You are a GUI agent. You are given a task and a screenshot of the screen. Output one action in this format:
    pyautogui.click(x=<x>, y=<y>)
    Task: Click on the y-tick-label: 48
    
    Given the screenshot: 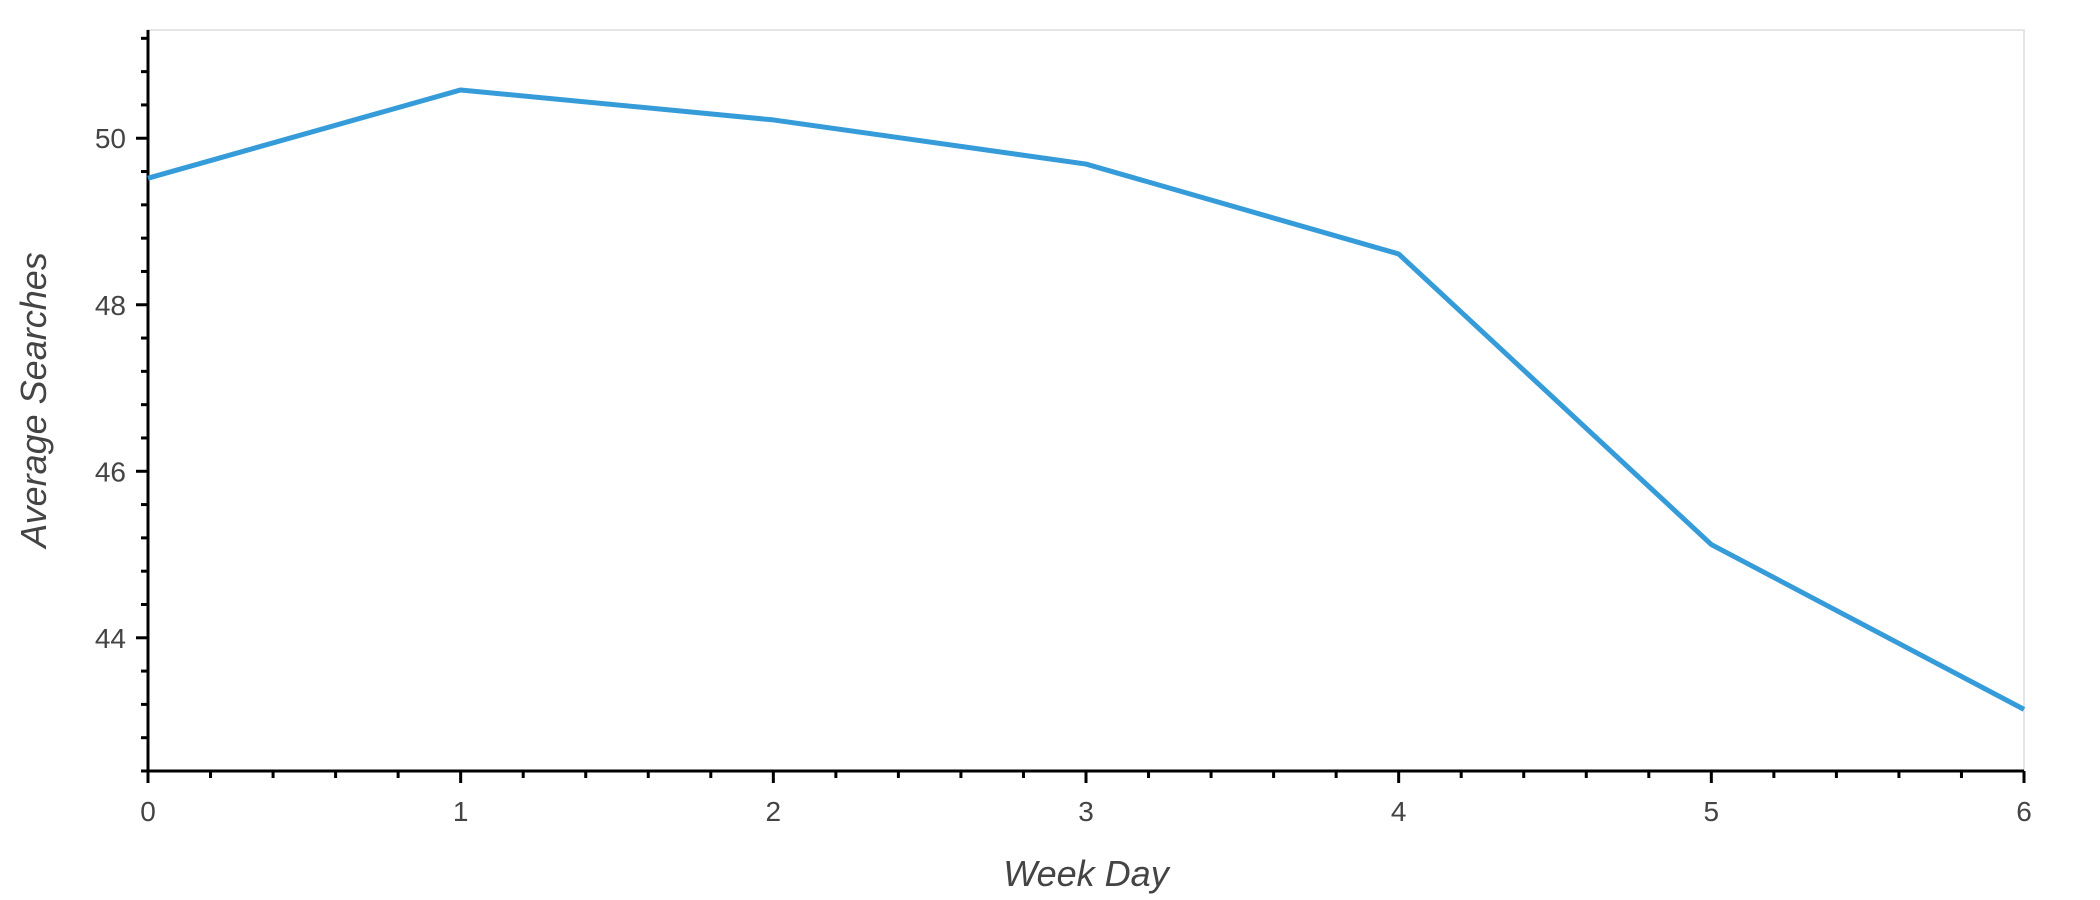 What is the action you would take?
    pyautogui.click(x=110, y=305)
    